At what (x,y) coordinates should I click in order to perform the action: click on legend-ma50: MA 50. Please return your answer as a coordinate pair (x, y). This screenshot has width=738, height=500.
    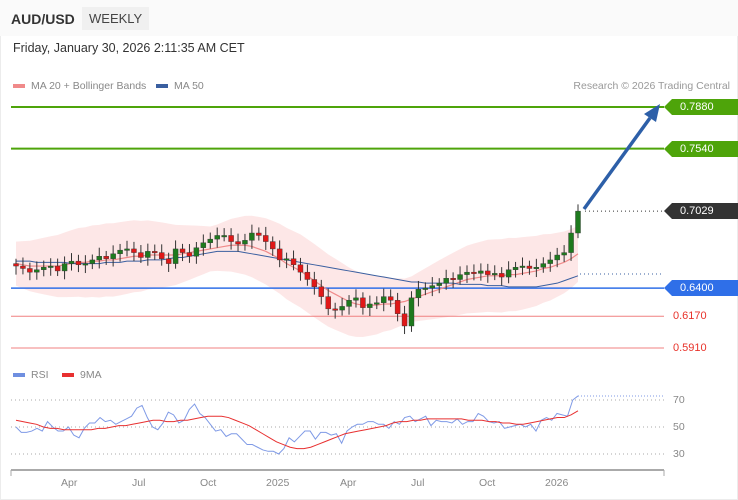
    Looking at the image, I should click on (180, 86).